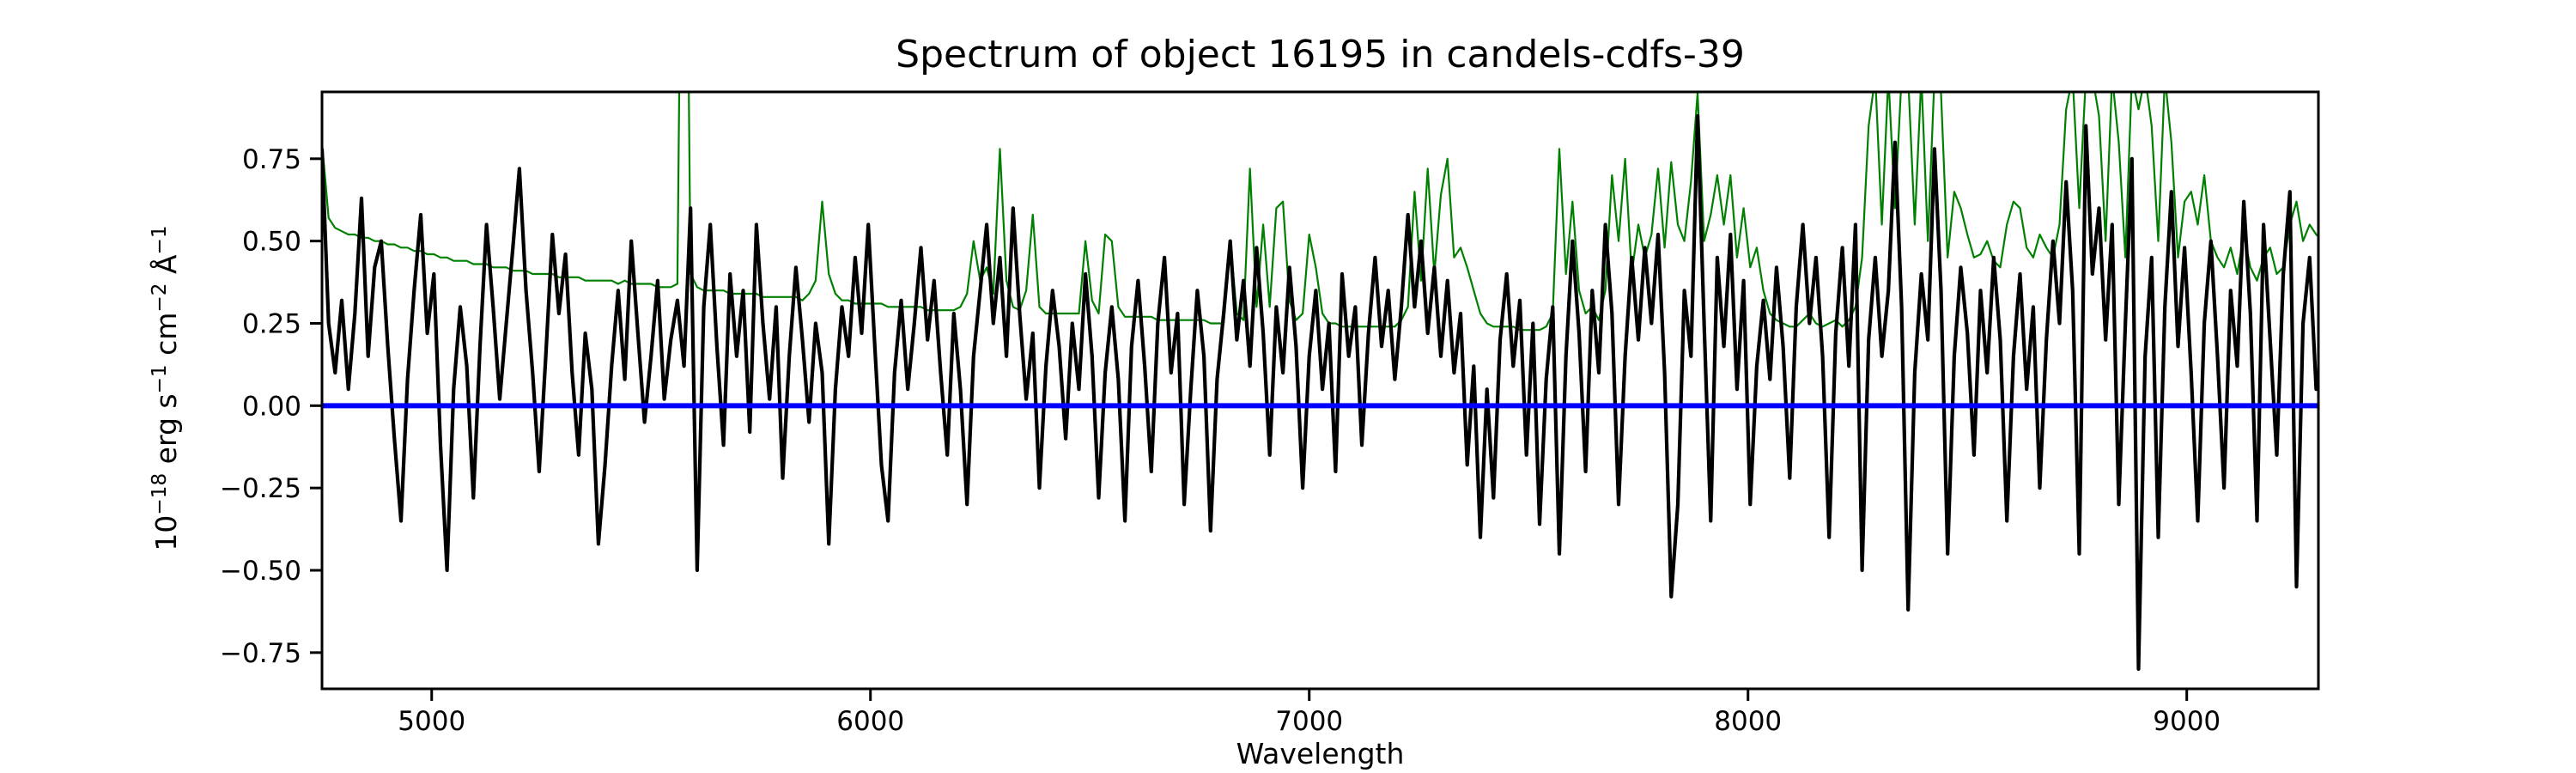  I want to click on x-tick-label: 5000, so click(431, 721).